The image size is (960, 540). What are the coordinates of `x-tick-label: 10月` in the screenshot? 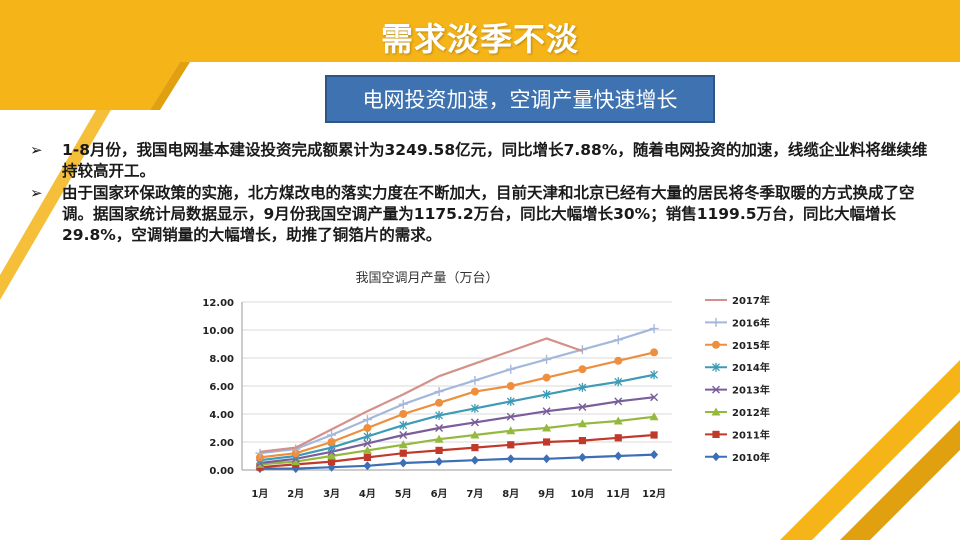 It's located at (582, 494).